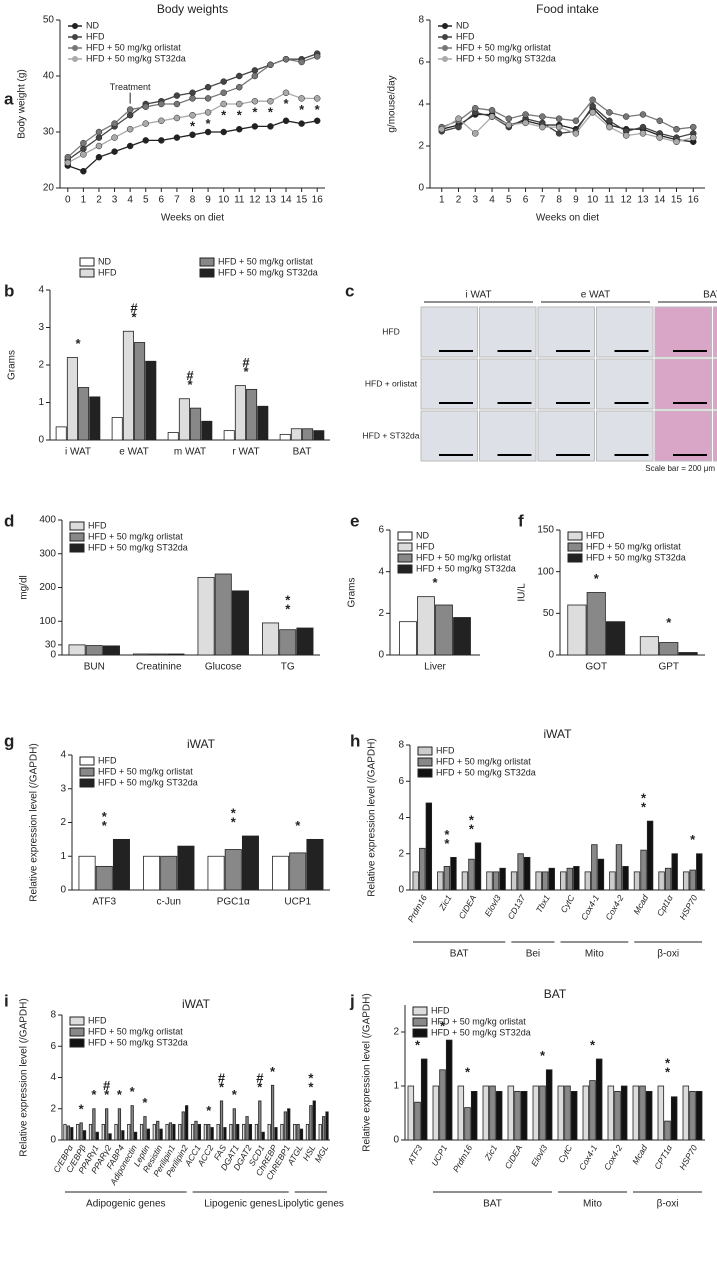 The height and width of the screenshot is (1272, 717). Describe the element at coordinates (559, 200) in the screenshot. I see `x-tick-label: 8` at that location.